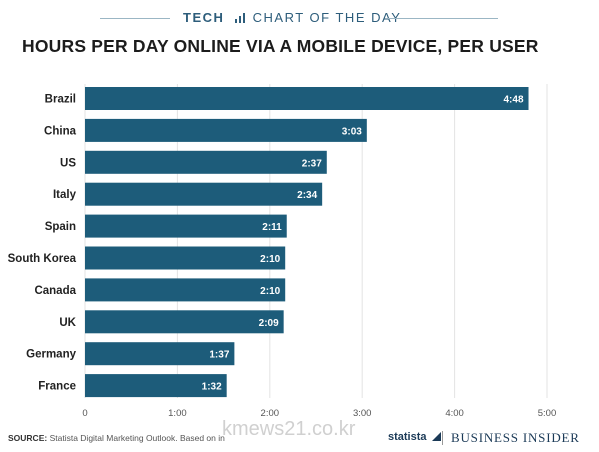 This screenshot has height=452, width=599. Describe the element at coordinates (57, 387) in the screenshot. I see `category-label: France` at that location.